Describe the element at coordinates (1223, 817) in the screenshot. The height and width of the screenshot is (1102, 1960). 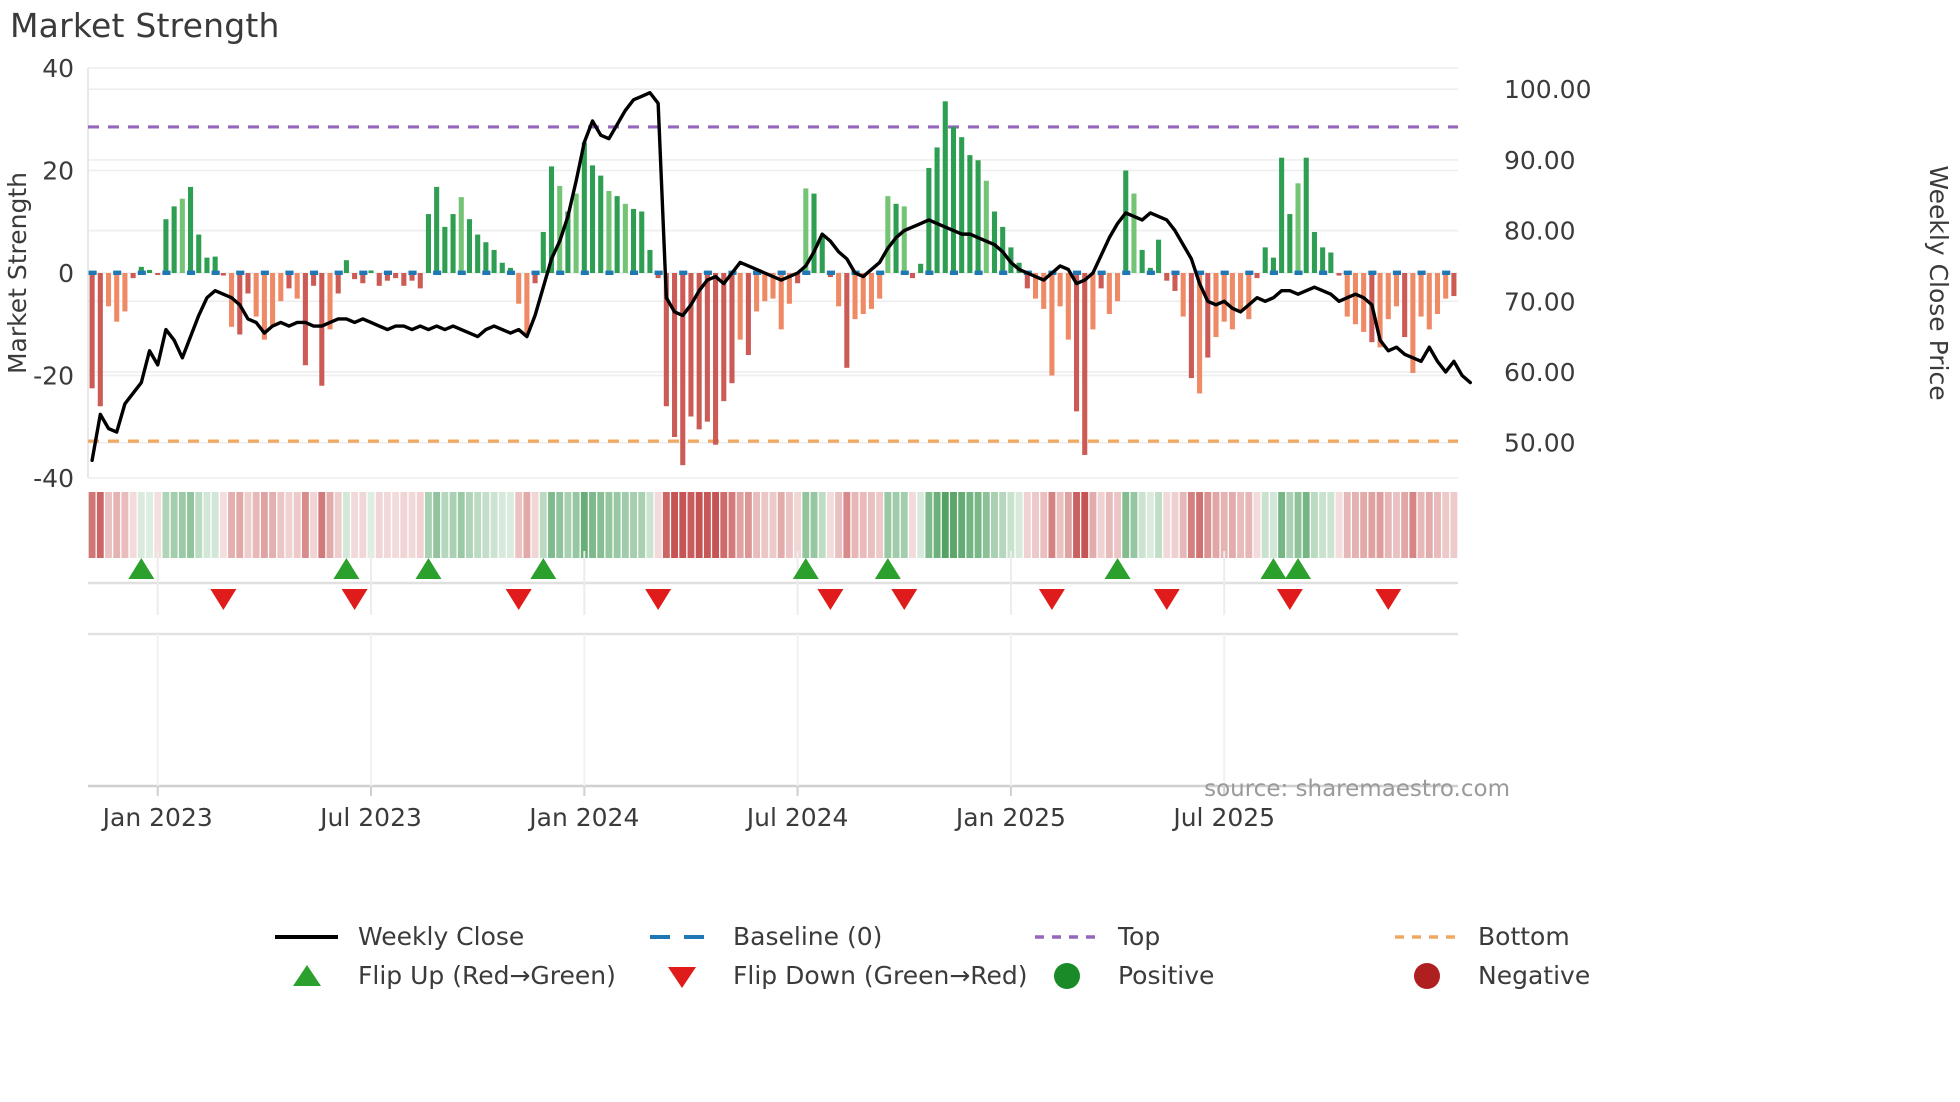
I see `x-axis-tick-label: Jul 2025` at that location.